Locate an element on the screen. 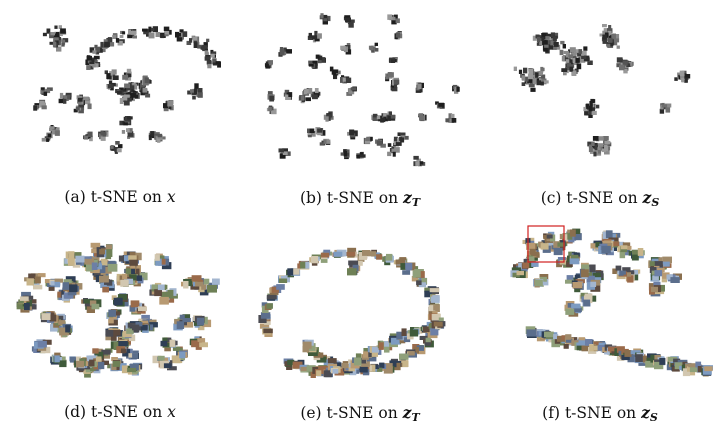 The width and height of the screenshot is (720, 431). caption-a-var: x is located at coordinates (171, 197).